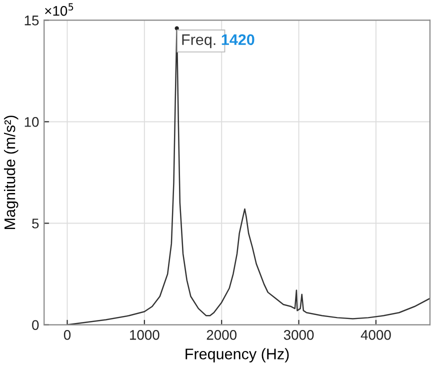 Image resolution: width=441 pixels, height=367 pixels. Describe the element at coordinates (237, 355) in the screenshot. I see `x-axis-title: Frequency (Hz)` at that location.